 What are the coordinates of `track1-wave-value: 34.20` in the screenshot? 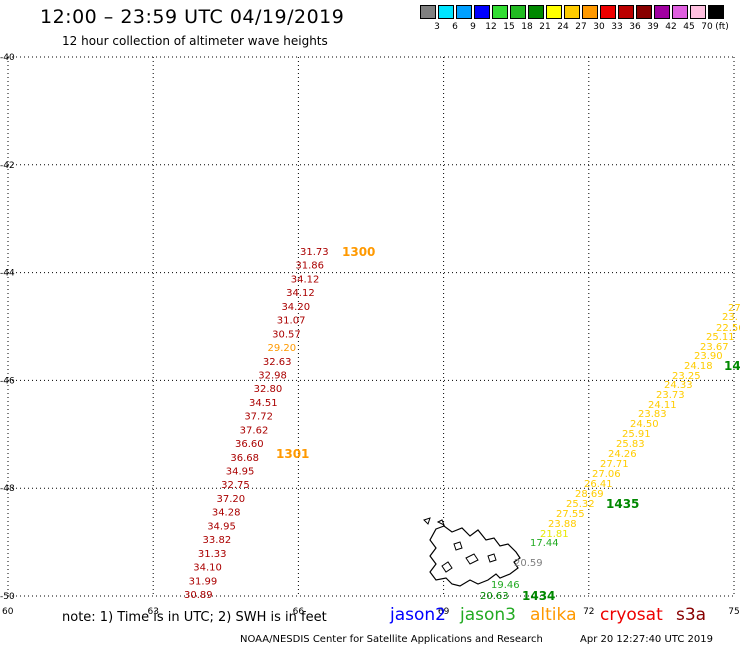 It's located at (295, 307).